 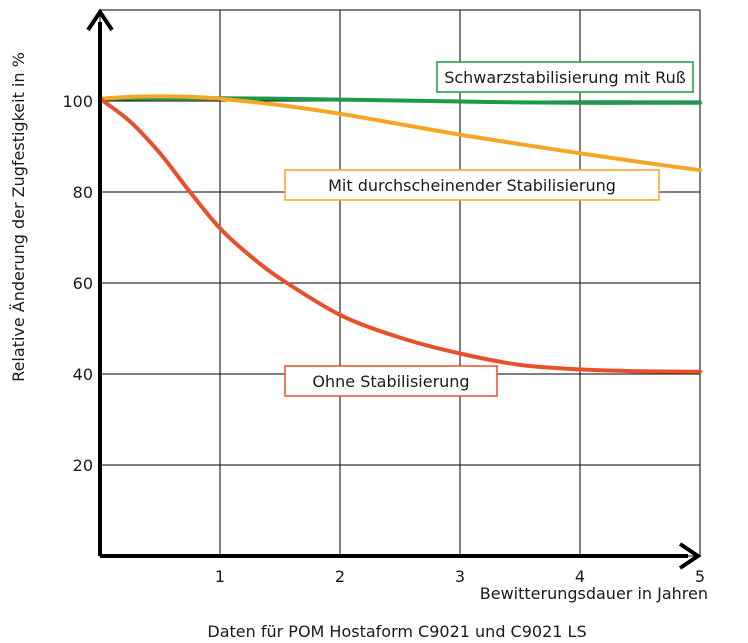 I want to click on x-tick-label: 1, so click(x=220, y=576).